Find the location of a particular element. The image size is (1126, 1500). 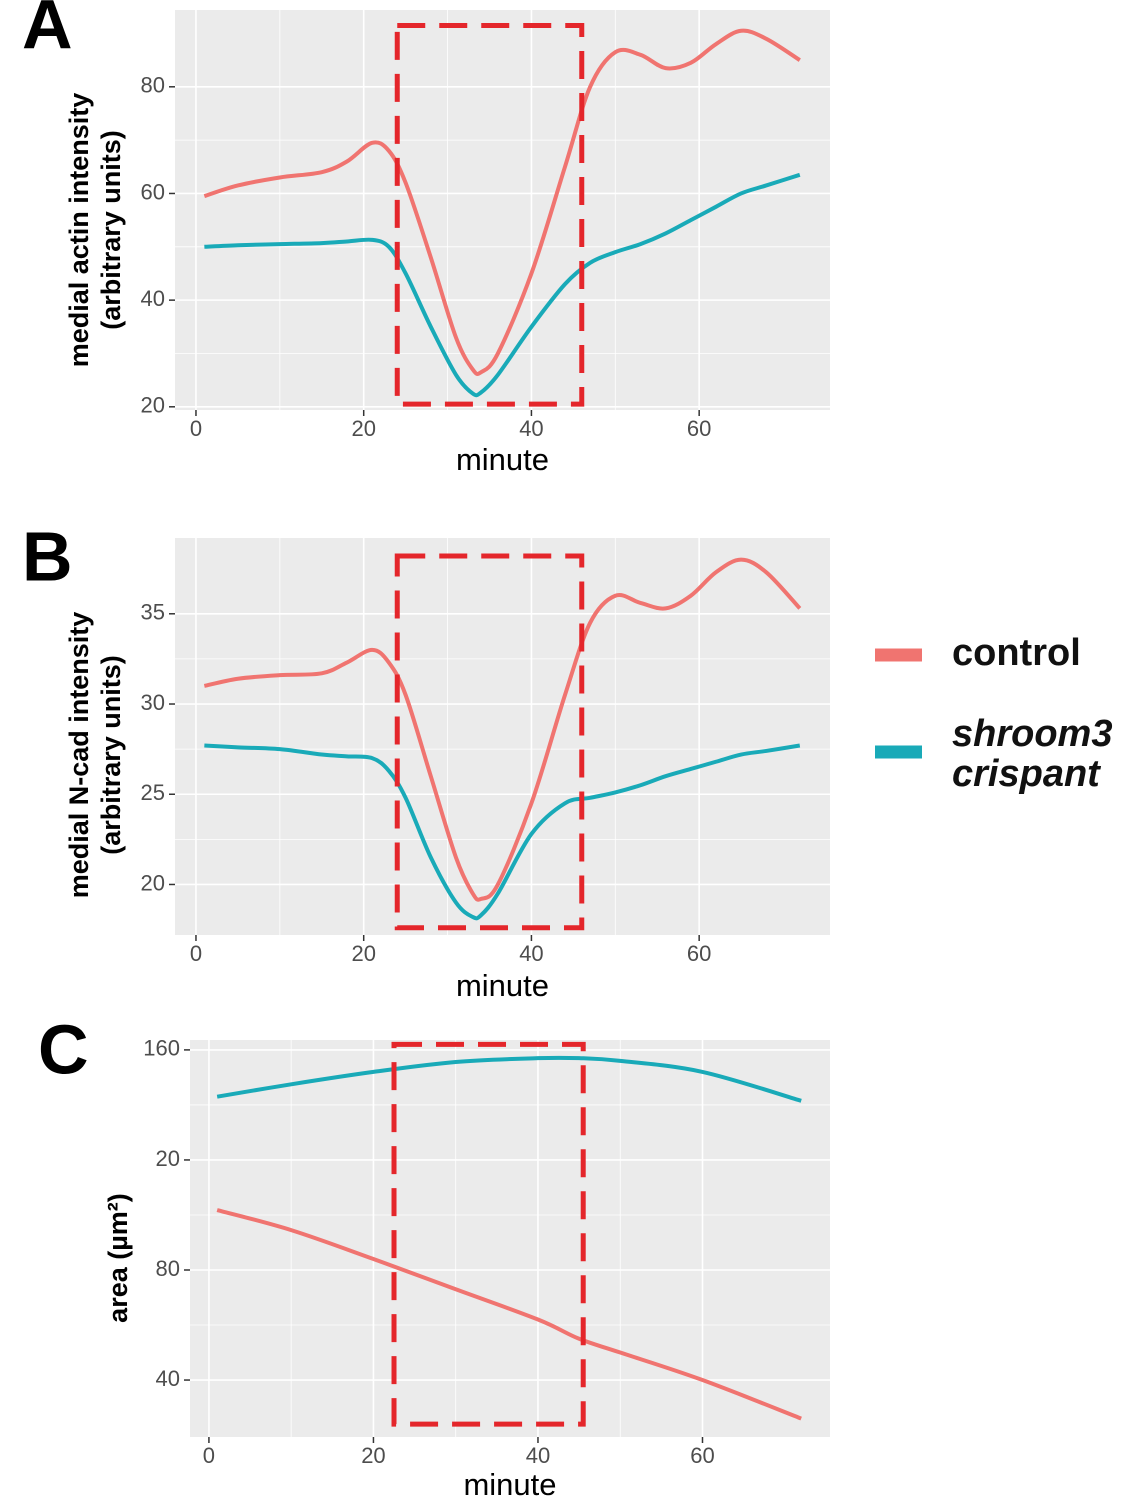

legend-label: shroom3 crispant is located at coordinates (1032, 754).